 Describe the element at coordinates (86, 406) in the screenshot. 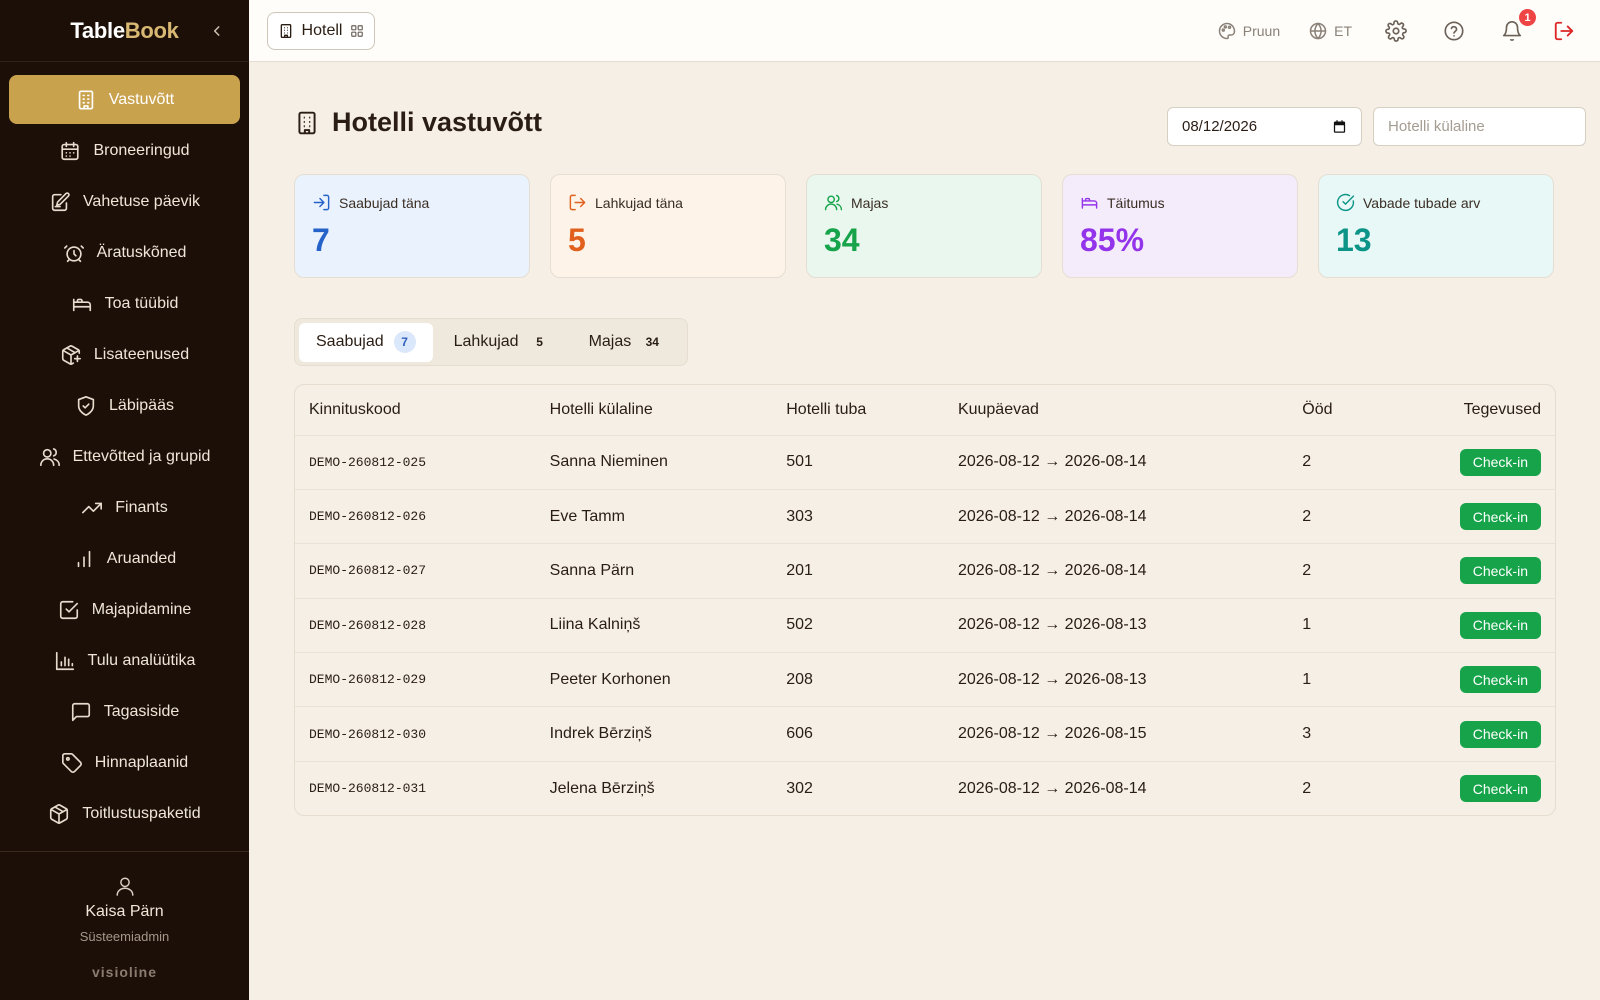

I see `shield-check-icon-wrap` at that location.